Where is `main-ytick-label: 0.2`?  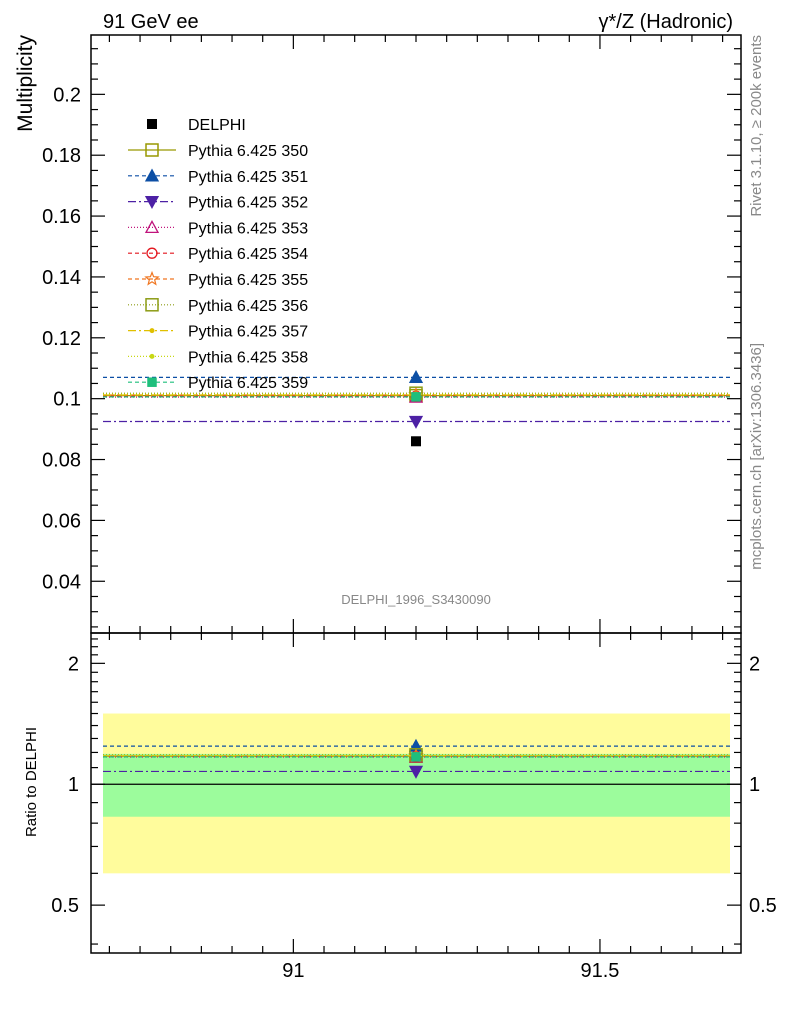
main-ytick-label: 0.2 is located at coordinates (67, 95).